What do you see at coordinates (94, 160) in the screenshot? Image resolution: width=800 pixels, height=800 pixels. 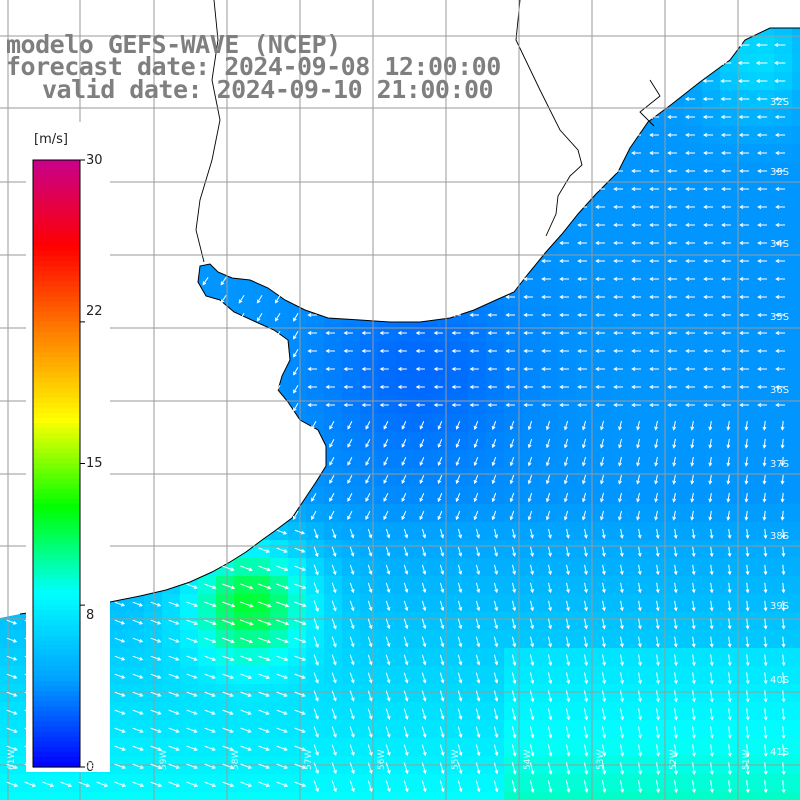 I see `colorbar-tick-30: 30` at bounding box center [94, 160].